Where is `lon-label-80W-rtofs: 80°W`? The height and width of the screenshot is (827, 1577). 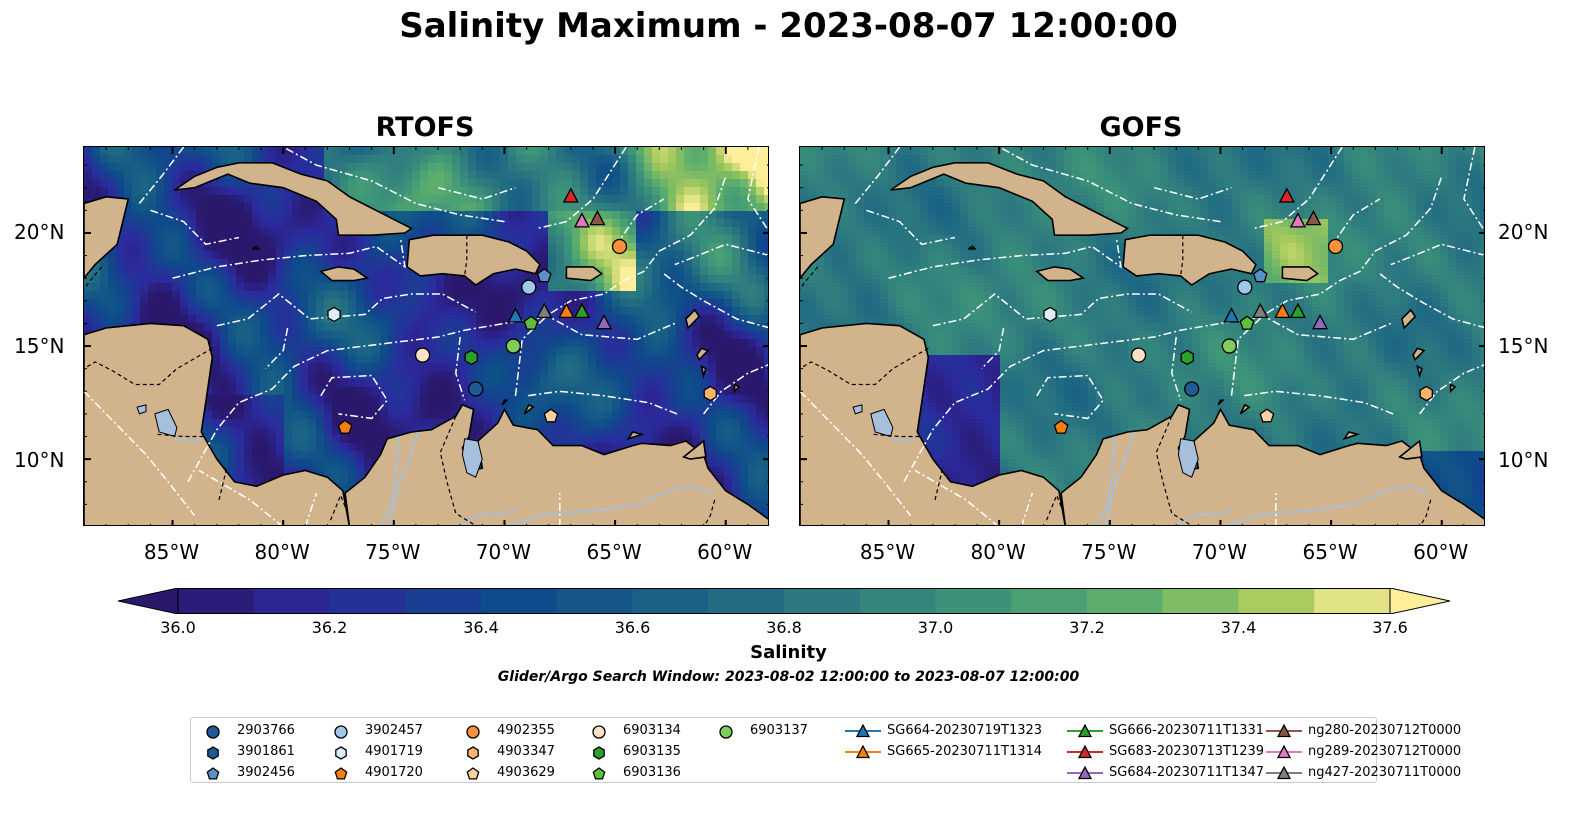 lon-label-80W-rtofs: 80°W is located at coordinates (282, 552).